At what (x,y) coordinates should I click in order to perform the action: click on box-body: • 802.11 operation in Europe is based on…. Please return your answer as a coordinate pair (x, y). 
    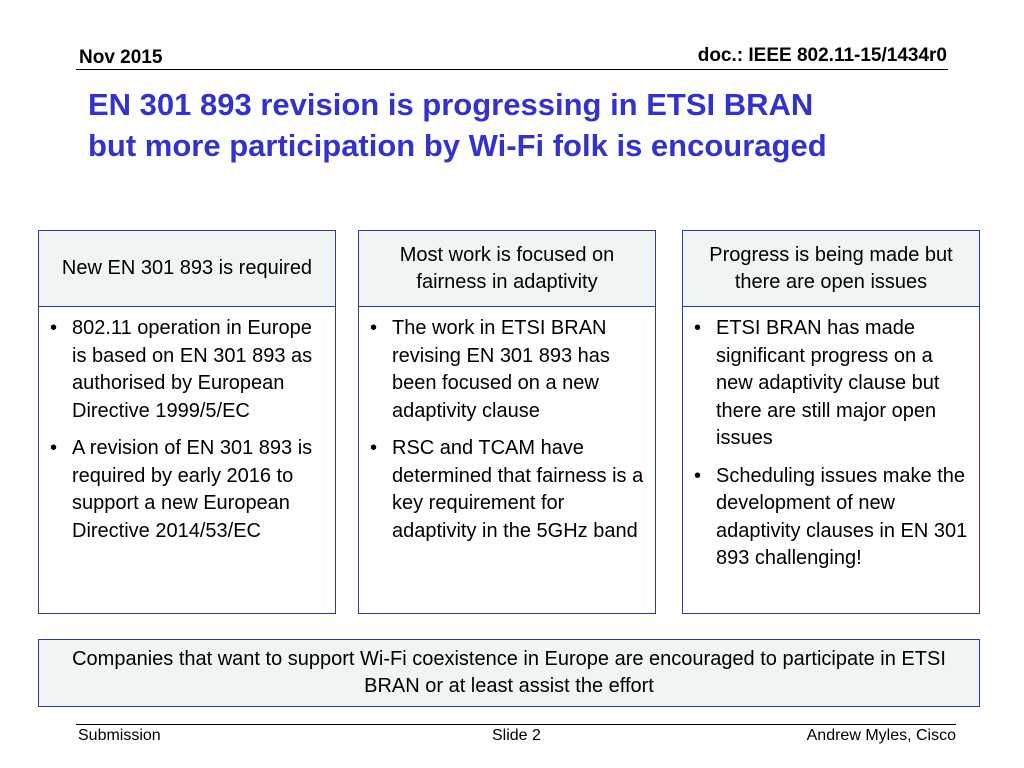
    Looking at the image, I should click on (187, 426).